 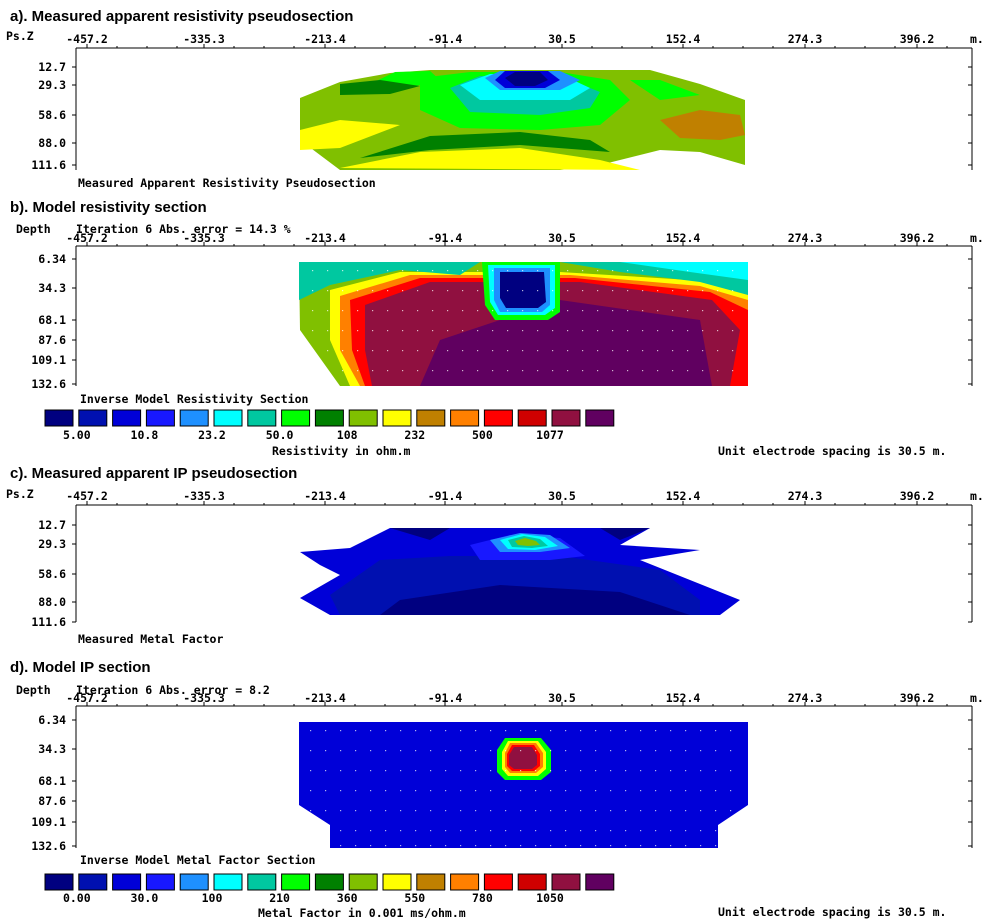 What do you see at coordinates (183, 229) in the screenshot?
I see `panel-b-iteration: Iteration 6 Abs. error = 14.3 %` at bounding box center [183, 229].